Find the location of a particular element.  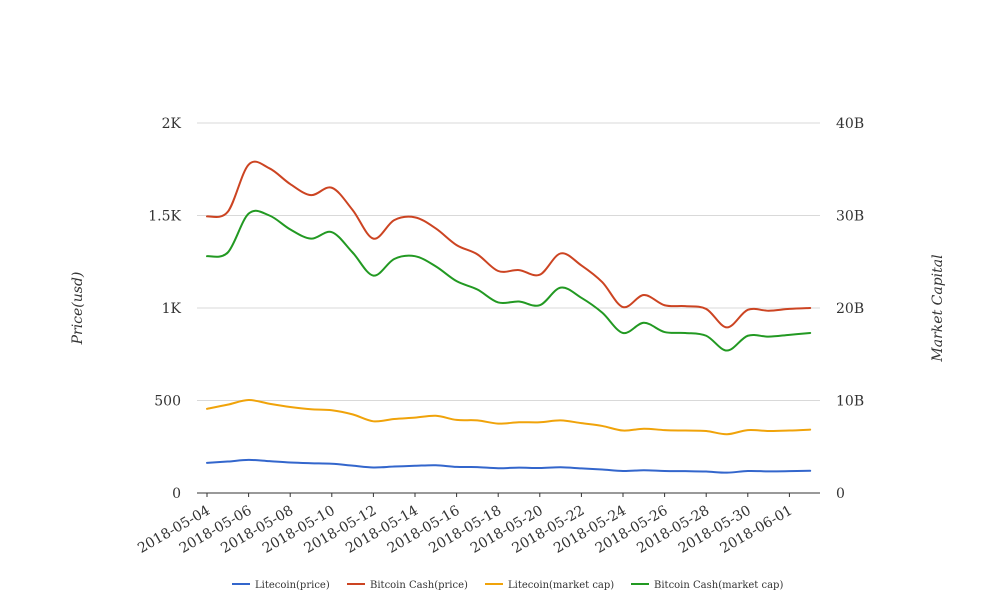

legend-item: Bitcoin Cash(market cap) is located at coordinates (707, 585).